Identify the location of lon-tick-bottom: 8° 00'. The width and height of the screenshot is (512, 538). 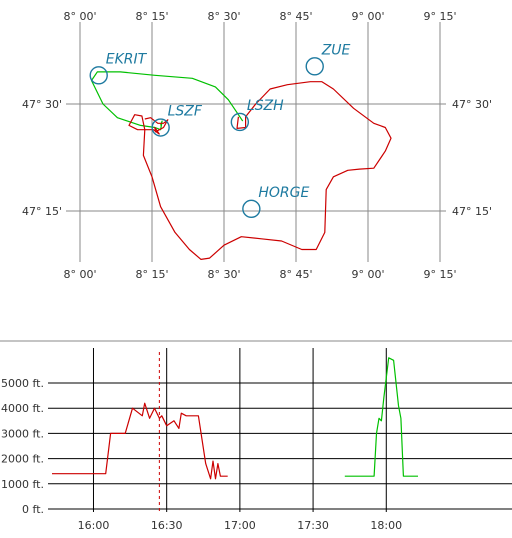
(79, 274).